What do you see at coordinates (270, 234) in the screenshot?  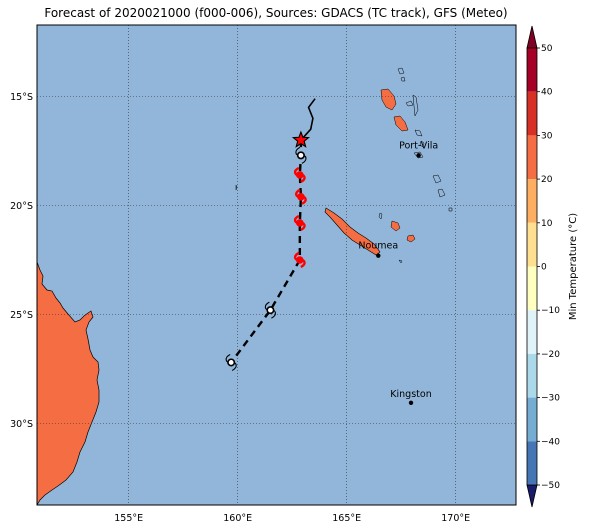 I see `cyclone-track` at bounding box center [270, 234].